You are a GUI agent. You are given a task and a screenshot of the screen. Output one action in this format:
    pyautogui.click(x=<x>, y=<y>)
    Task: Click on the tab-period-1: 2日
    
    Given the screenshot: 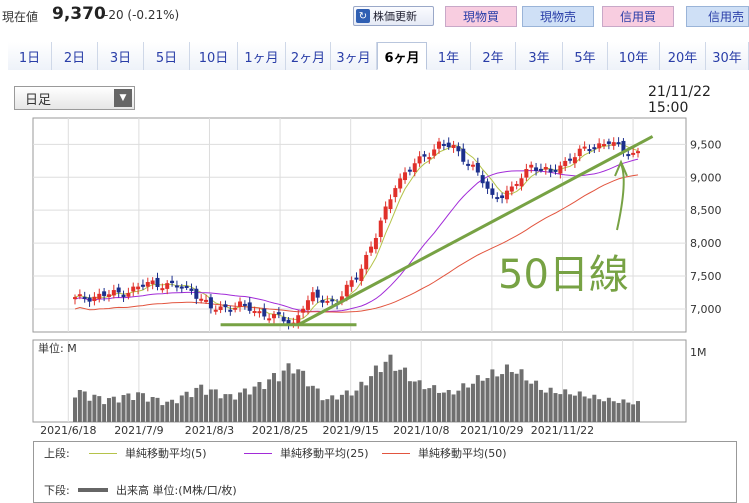 What is the action you would take?
    pyautogui.click(x=75, y=56)
    